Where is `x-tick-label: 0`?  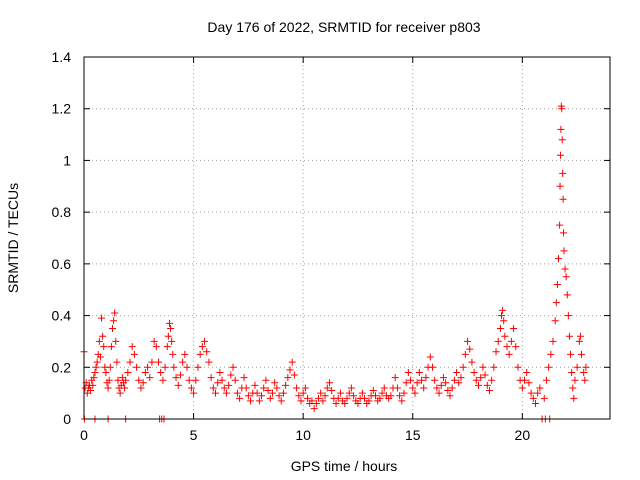
x-tick-label: 0 is located at coordinates (84, 435).